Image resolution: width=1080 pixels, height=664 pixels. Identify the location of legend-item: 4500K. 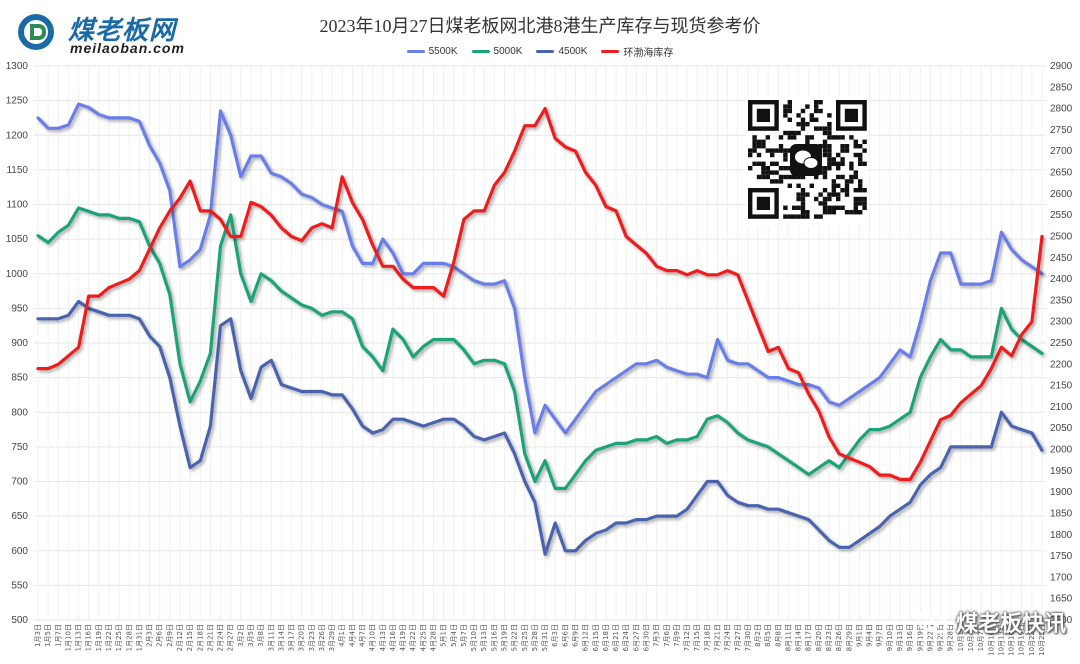
(561, 51).